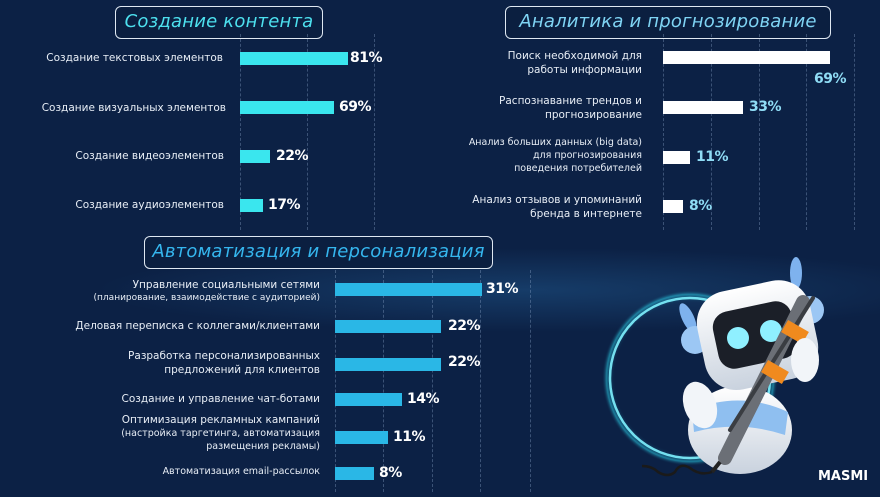 This screenshot has width=880, height=497. I want to click on content-section-title: Создание контента, so click(219, 22).